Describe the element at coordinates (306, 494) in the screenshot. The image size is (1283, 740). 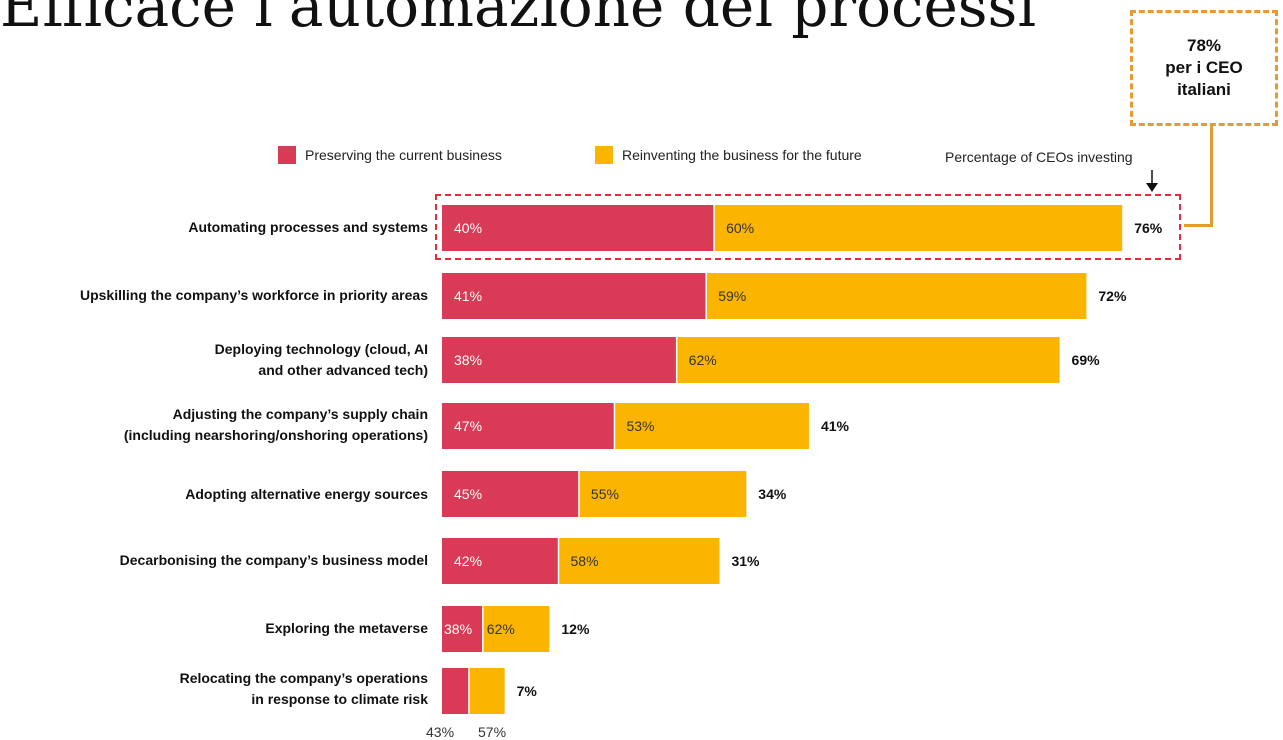
I see `row-label-alternative-energy: Adopting alternative energy sources` at that location.